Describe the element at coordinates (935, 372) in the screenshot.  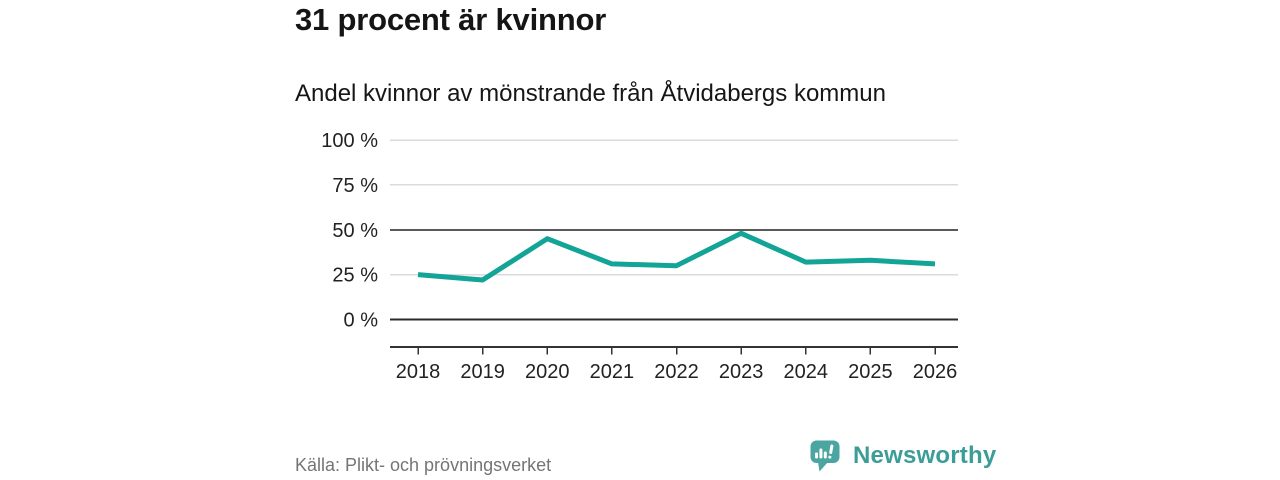
I see `x-tick-label: 2026` at that location.